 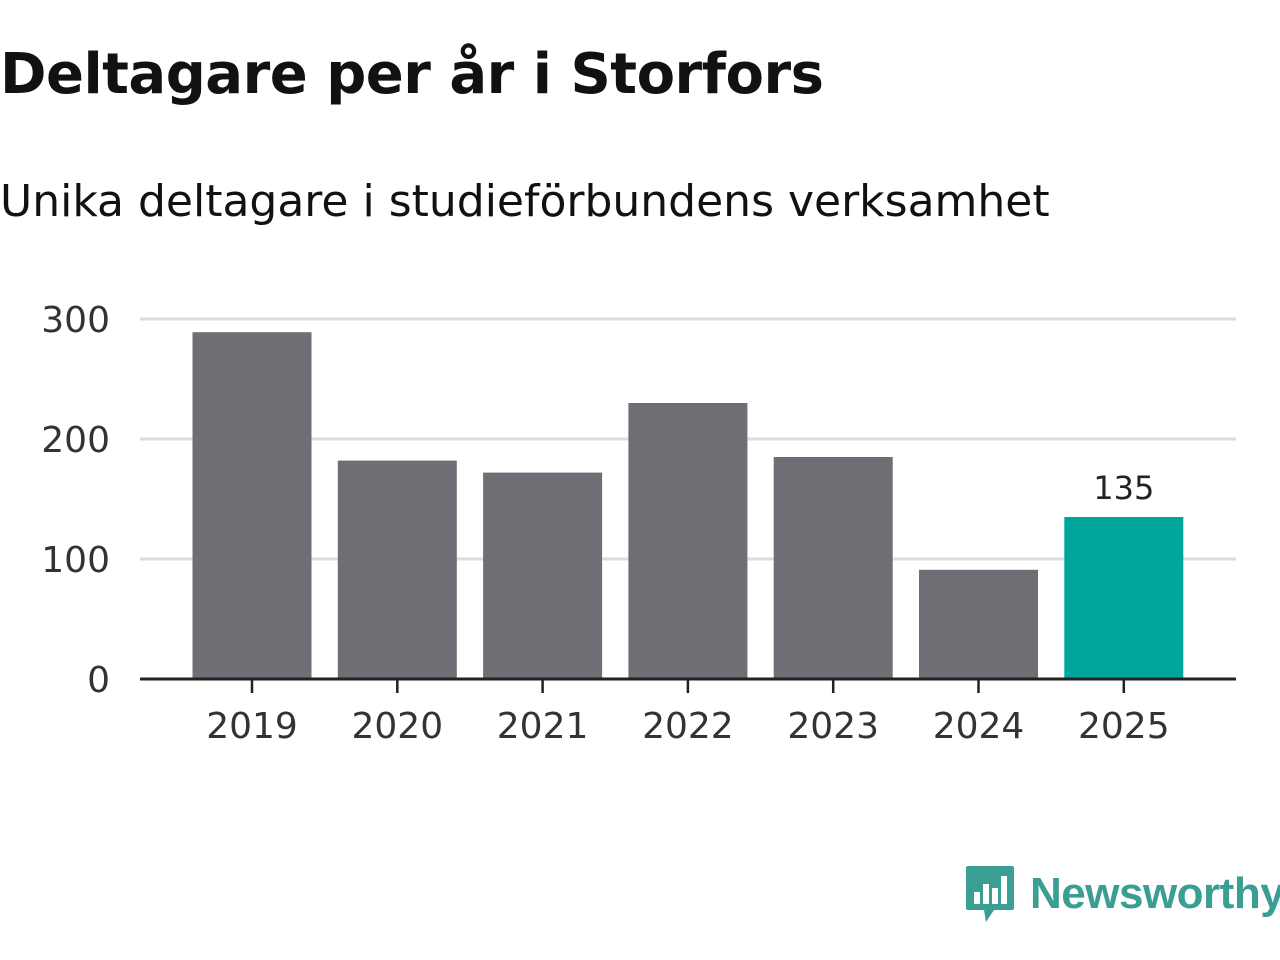 I want to click on x-tick-label: 2021, so click(x=543, y=726).